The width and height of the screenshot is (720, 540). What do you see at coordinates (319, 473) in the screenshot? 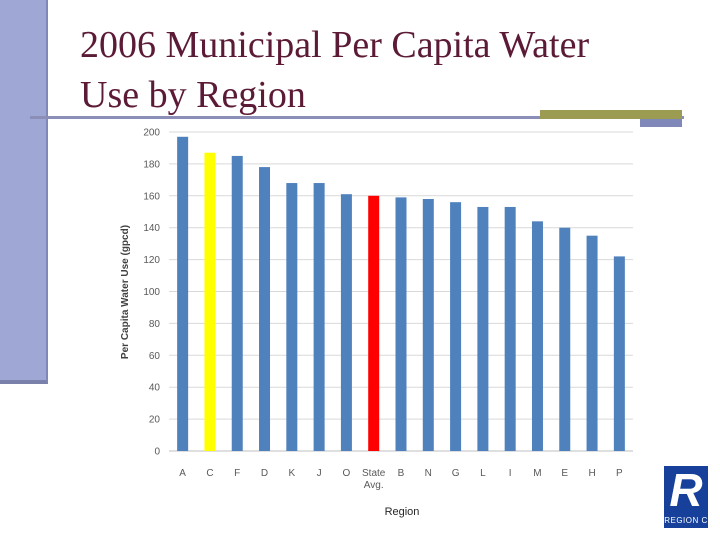
I see `x-tick-label: J` at bounding box center [319, 473].